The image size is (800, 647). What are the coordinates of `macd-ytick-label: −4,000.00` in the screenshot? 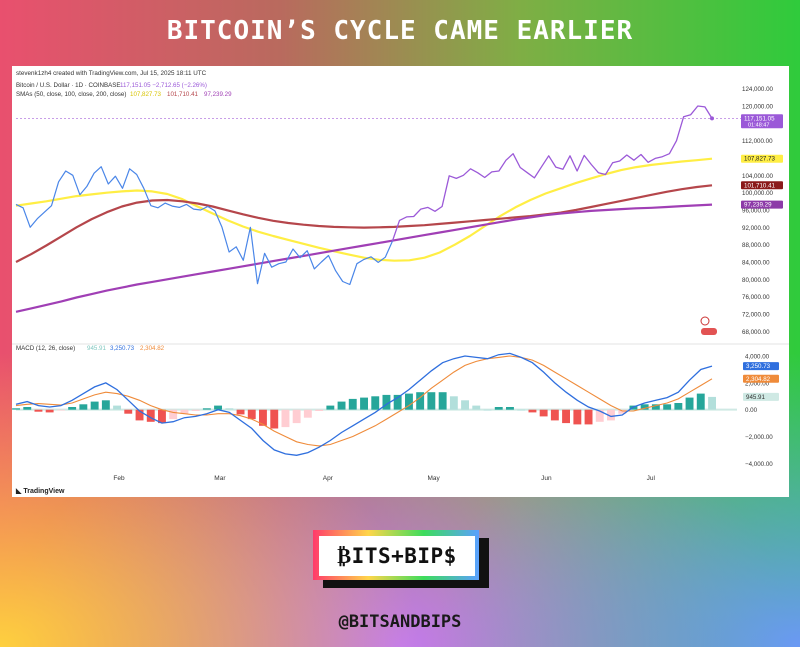 It's located at (759, 464).